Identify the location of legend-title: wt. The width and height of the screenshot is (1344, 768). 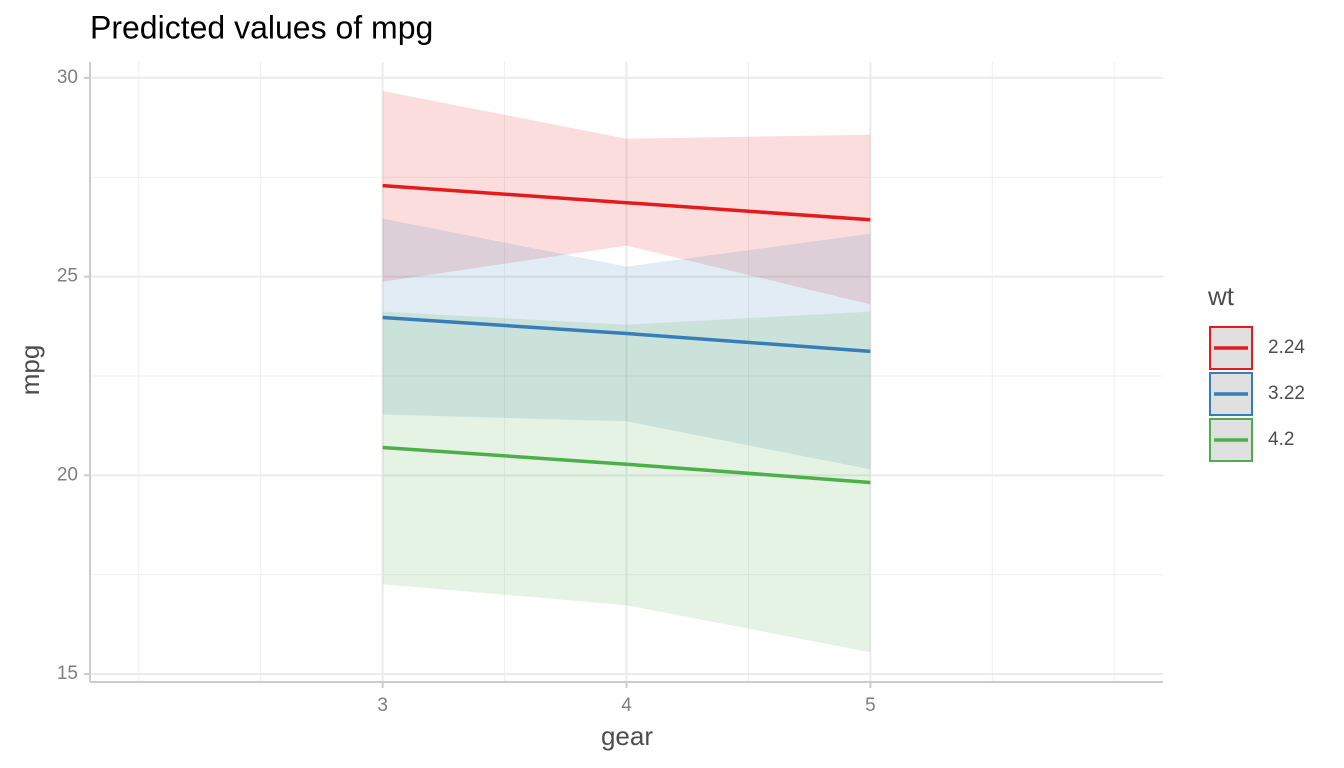
(1221, 296).